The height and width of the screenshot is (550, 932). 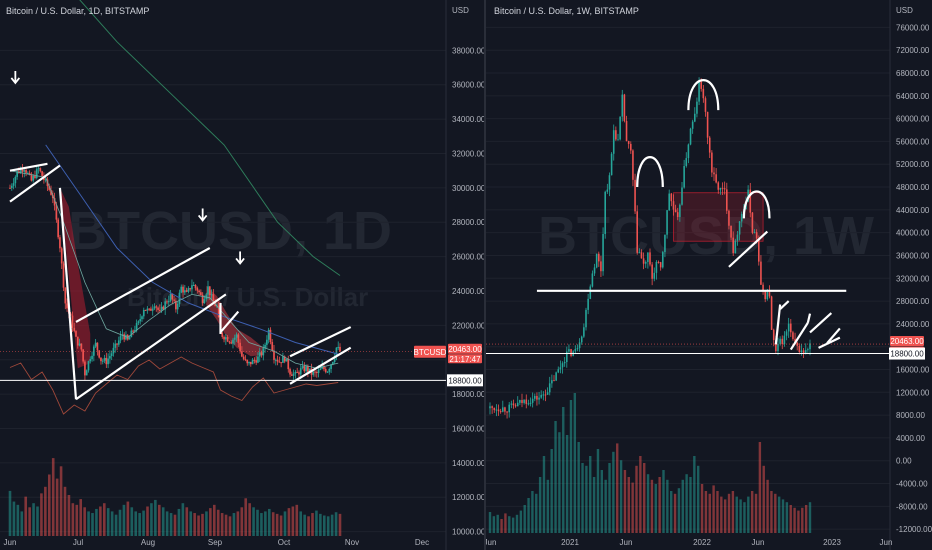 What do you see at coordinates (758, 542) in the screenshot?
I see `x-tick-label: Jun` at bounding box center [758, 542].